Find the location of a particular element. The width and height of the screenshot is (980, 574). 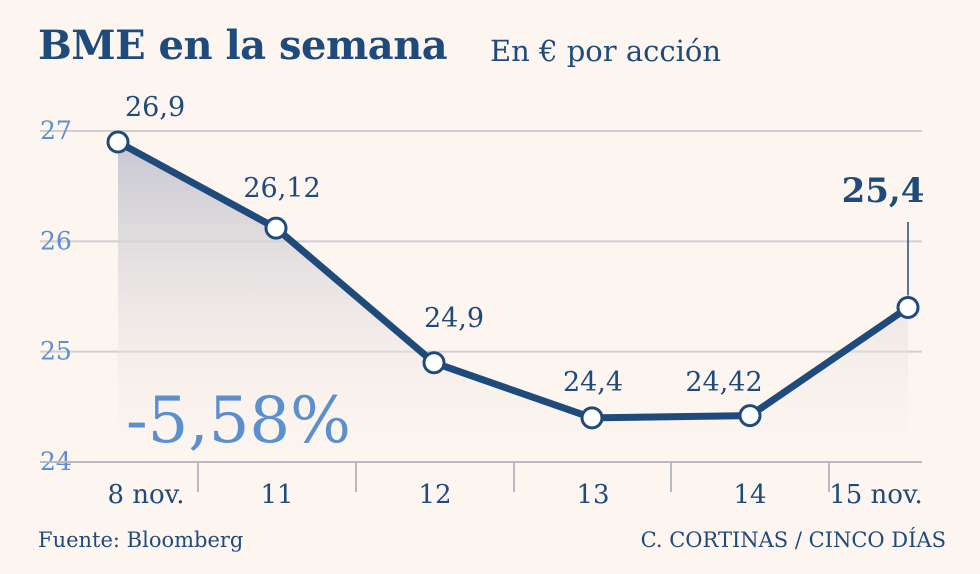

x-tick-label: 15 nov. is located at coordinates (876, 495).